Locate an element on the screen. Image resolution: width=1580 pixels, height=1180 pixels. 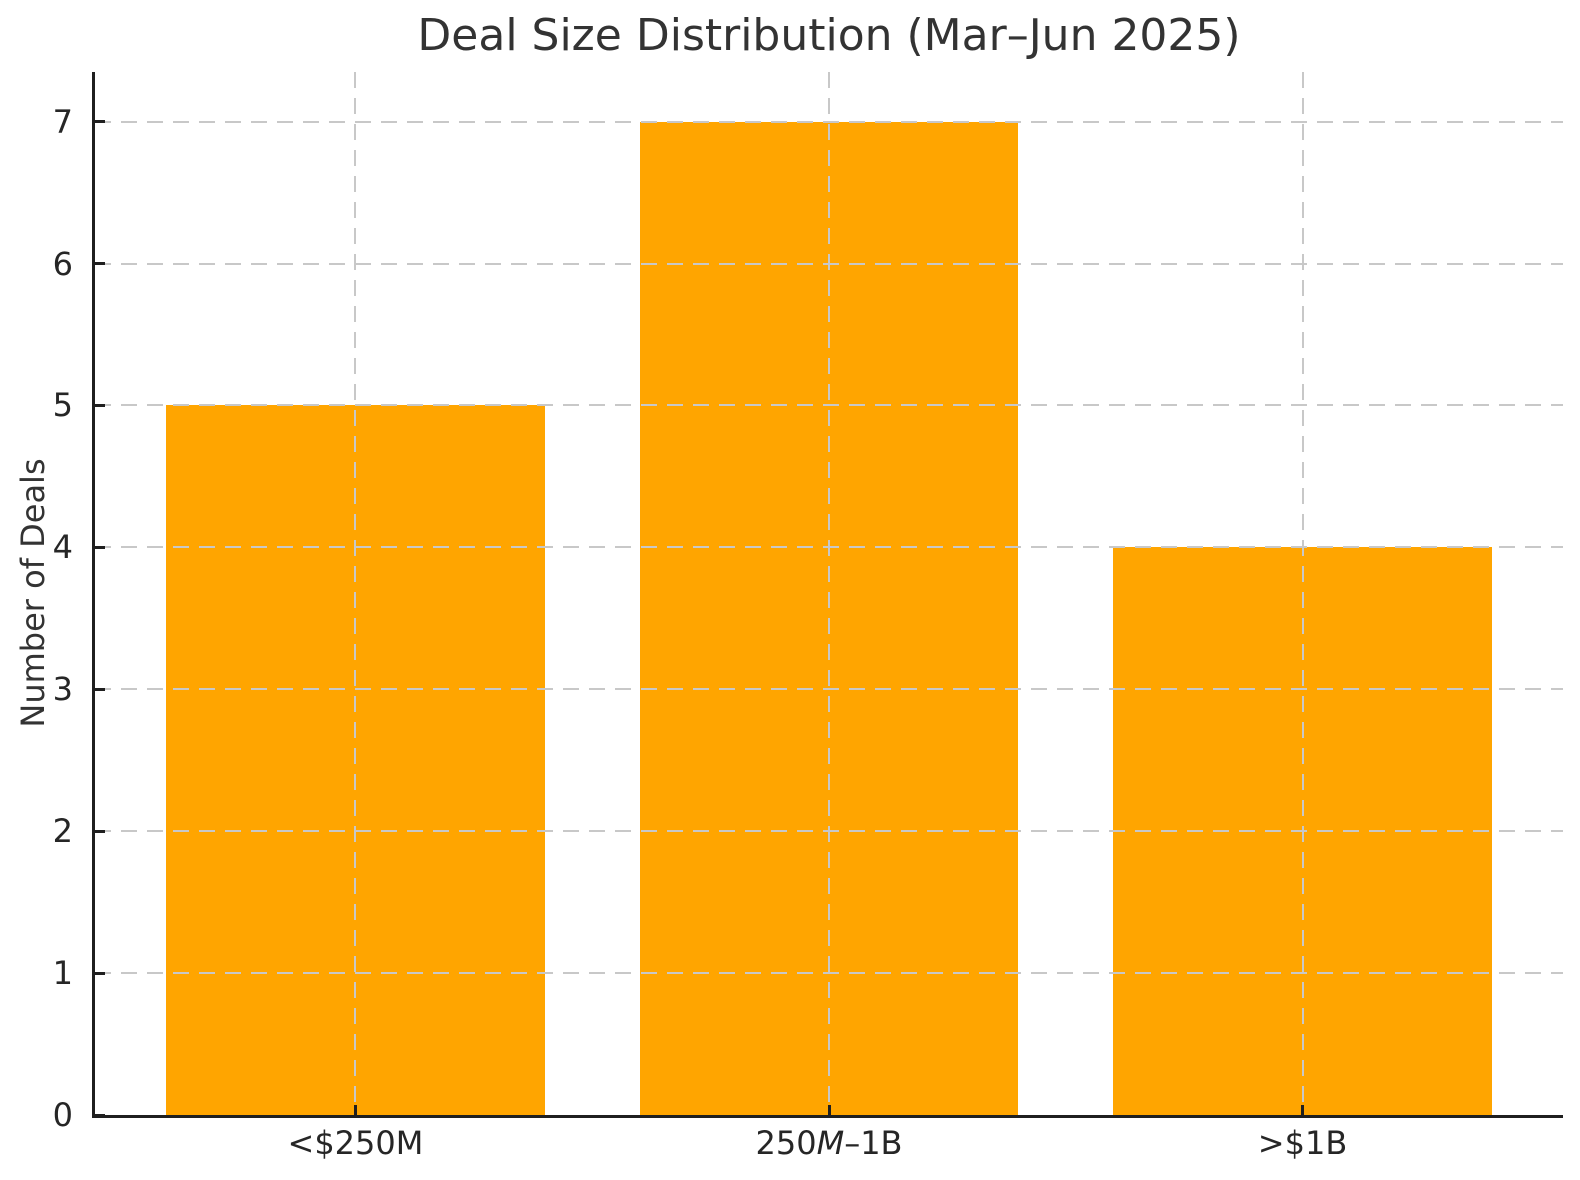
chart-title: Deal Size Distribution (Mar–Jun 2025) is located at coordinates (829, 35).